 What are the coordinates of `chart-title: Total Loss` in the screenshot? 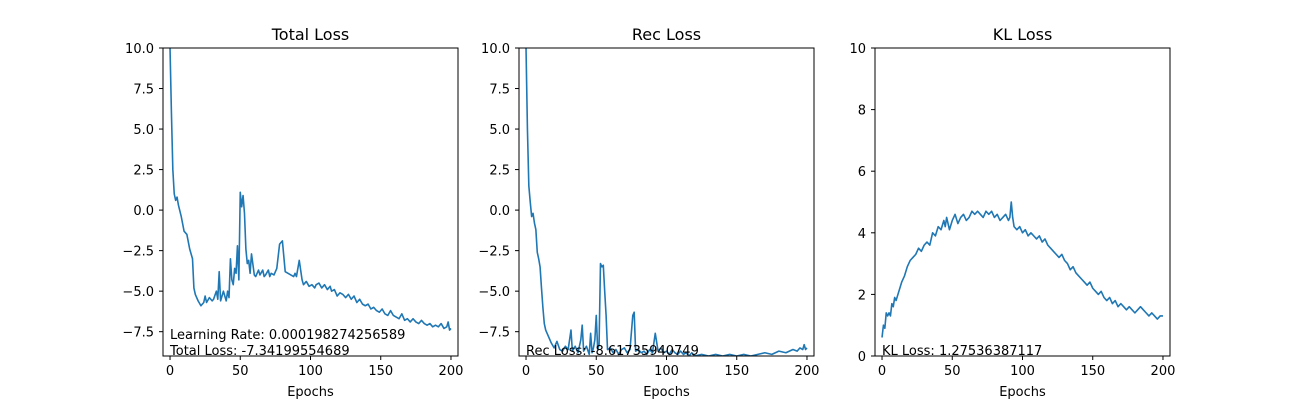 It's located at (310, 34).